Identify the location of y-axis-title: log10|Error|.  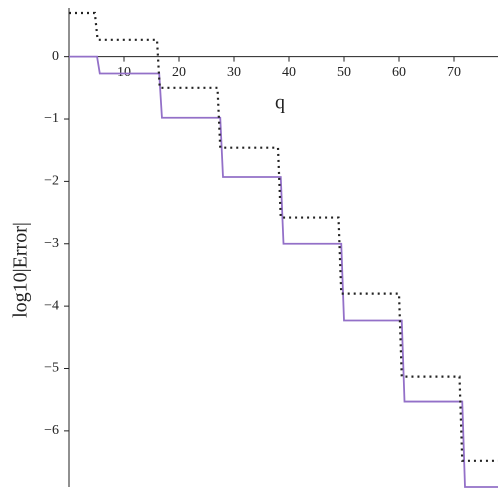
(21, 270).